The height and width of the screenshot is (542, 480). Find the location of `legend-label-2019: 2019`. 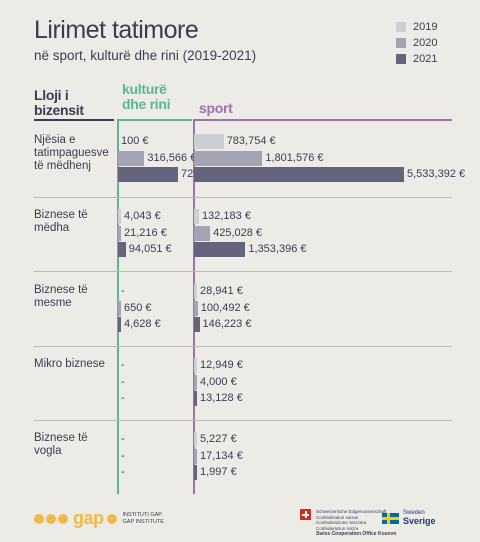

legend-label-2019: 2019 is located at coordinates (425, 27).